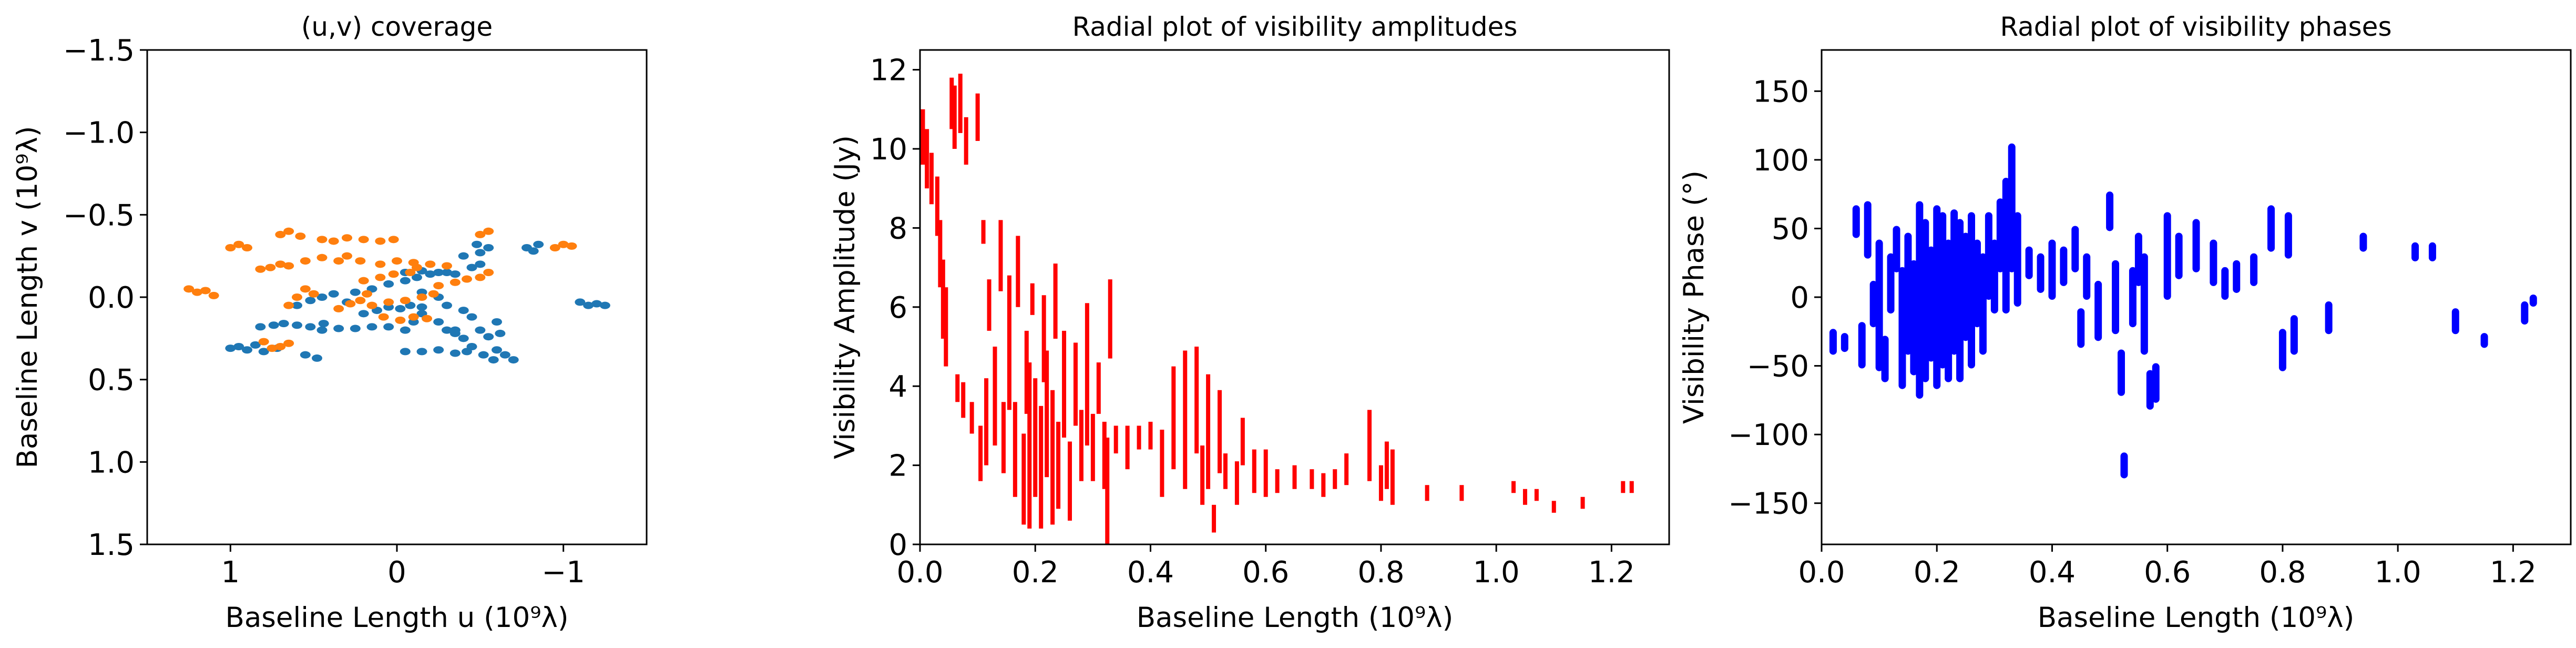 Image resolution: width=2576 pixels, height=648 pixels. Describe the element at coordinates (1768, 504) in the screenshot. I see `y-tick-label: −150` at that location.